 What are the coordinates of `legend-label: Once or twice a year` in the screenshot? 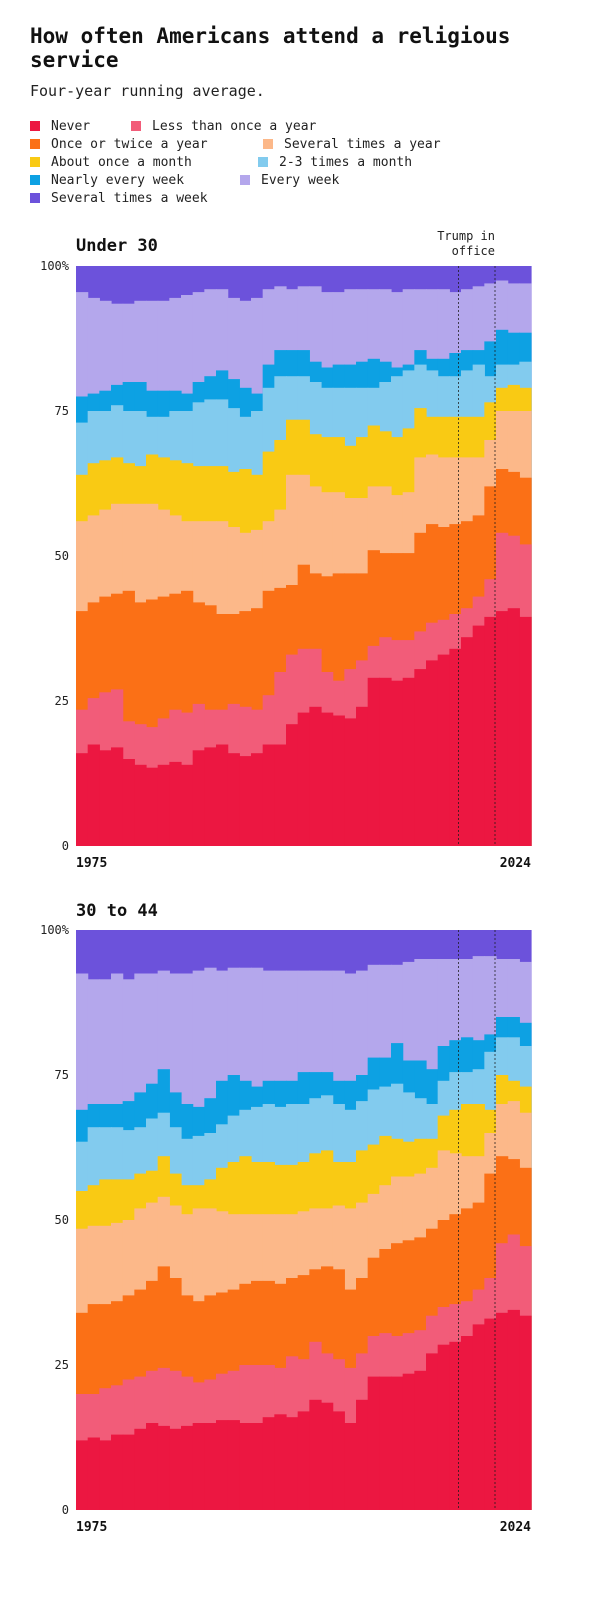 It's located at (129, 144).